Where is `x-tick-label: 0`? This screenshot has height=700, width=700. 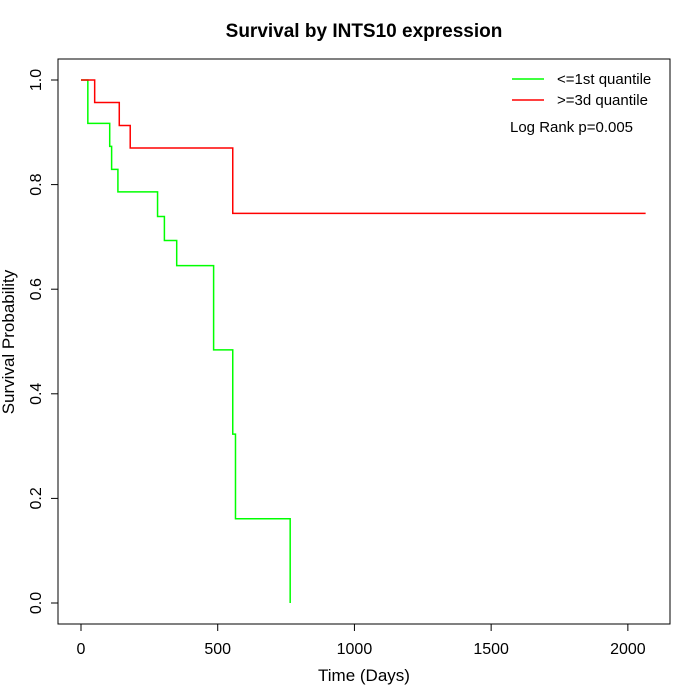
x-tick-label: 0 is located at coordinates (81, 649).